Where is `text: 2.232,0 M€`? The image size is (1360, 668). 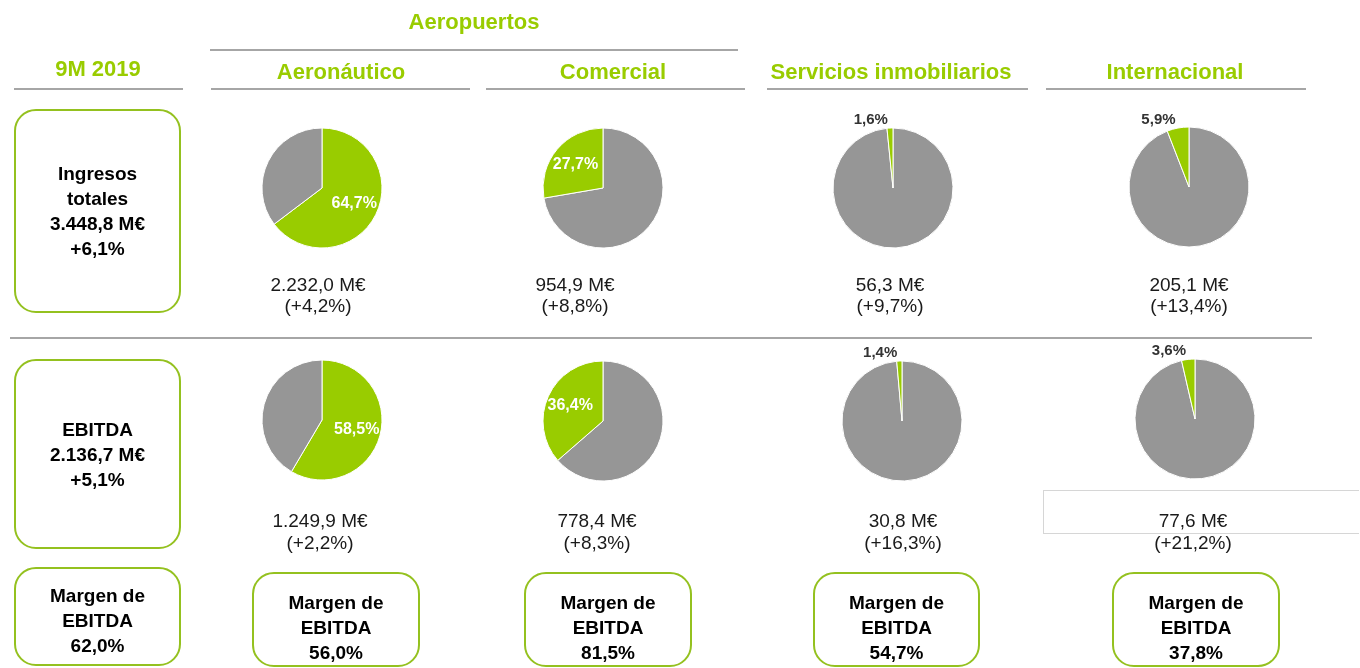 text: 2.232,0 M€ is located at coordinates (318, 284).